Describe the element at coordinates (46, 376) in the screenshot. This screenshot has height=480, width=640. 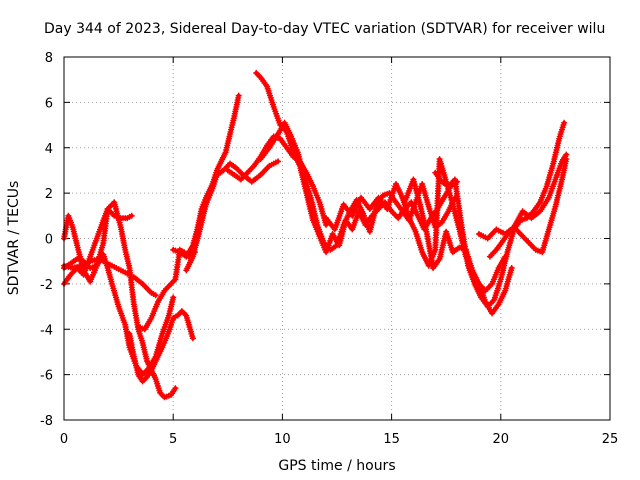
I see `y-tick-label: -6` at that location.